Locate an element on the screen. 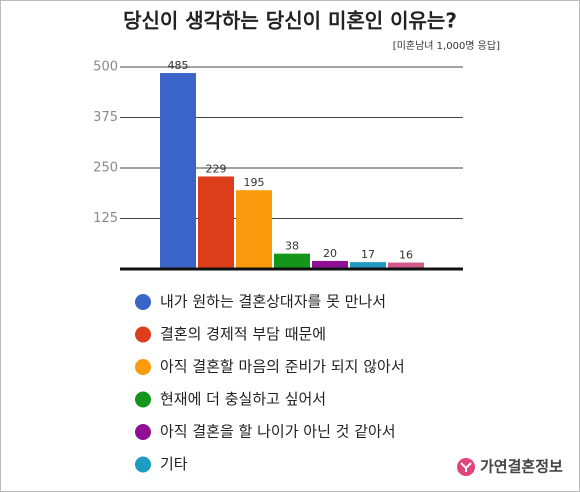 The width and height of the screenshot is (580, 492). value-label: 485 is located at coordinates (178, 65).